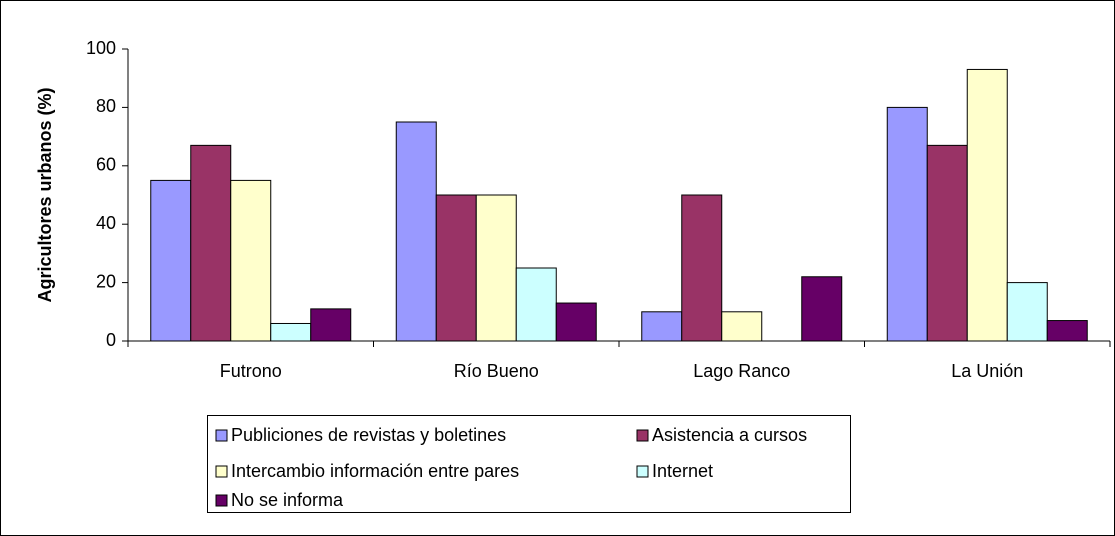 The height and width of the screenshot is (536, 1115). What do you see at coordinates (287, 500) in the screenshot?
I see `legend-label: No se informa` at bounding box center [287, 500].